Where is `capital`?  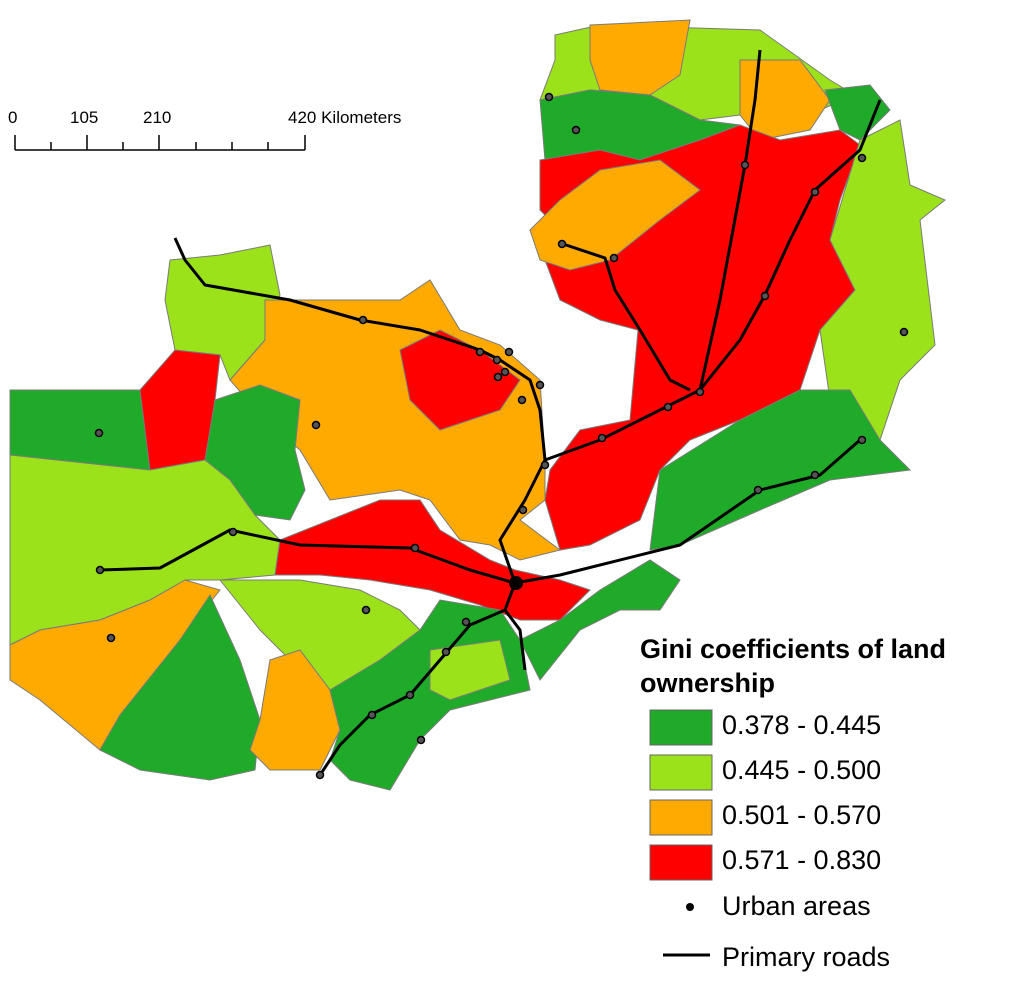 capital is located at coordinates (516, 583).